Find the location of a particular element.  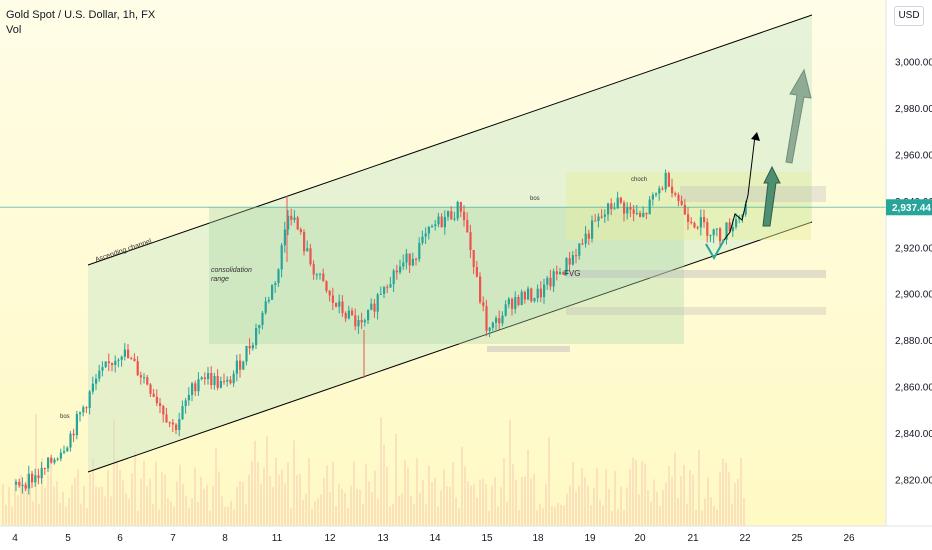

symbol-title: Gold Spot / U.S. Dollar, 1h, FX is located at coordinates (81, 15).